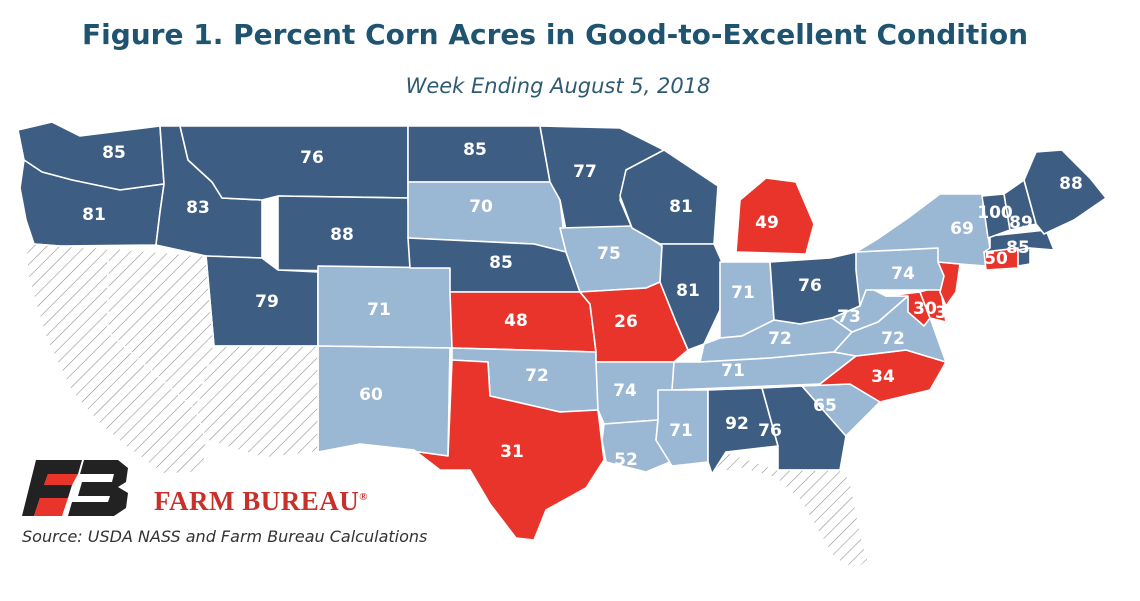  Describe the element at coordinates (1071, 184) in the screenshot. I see `state-value-me: 88` at that location.